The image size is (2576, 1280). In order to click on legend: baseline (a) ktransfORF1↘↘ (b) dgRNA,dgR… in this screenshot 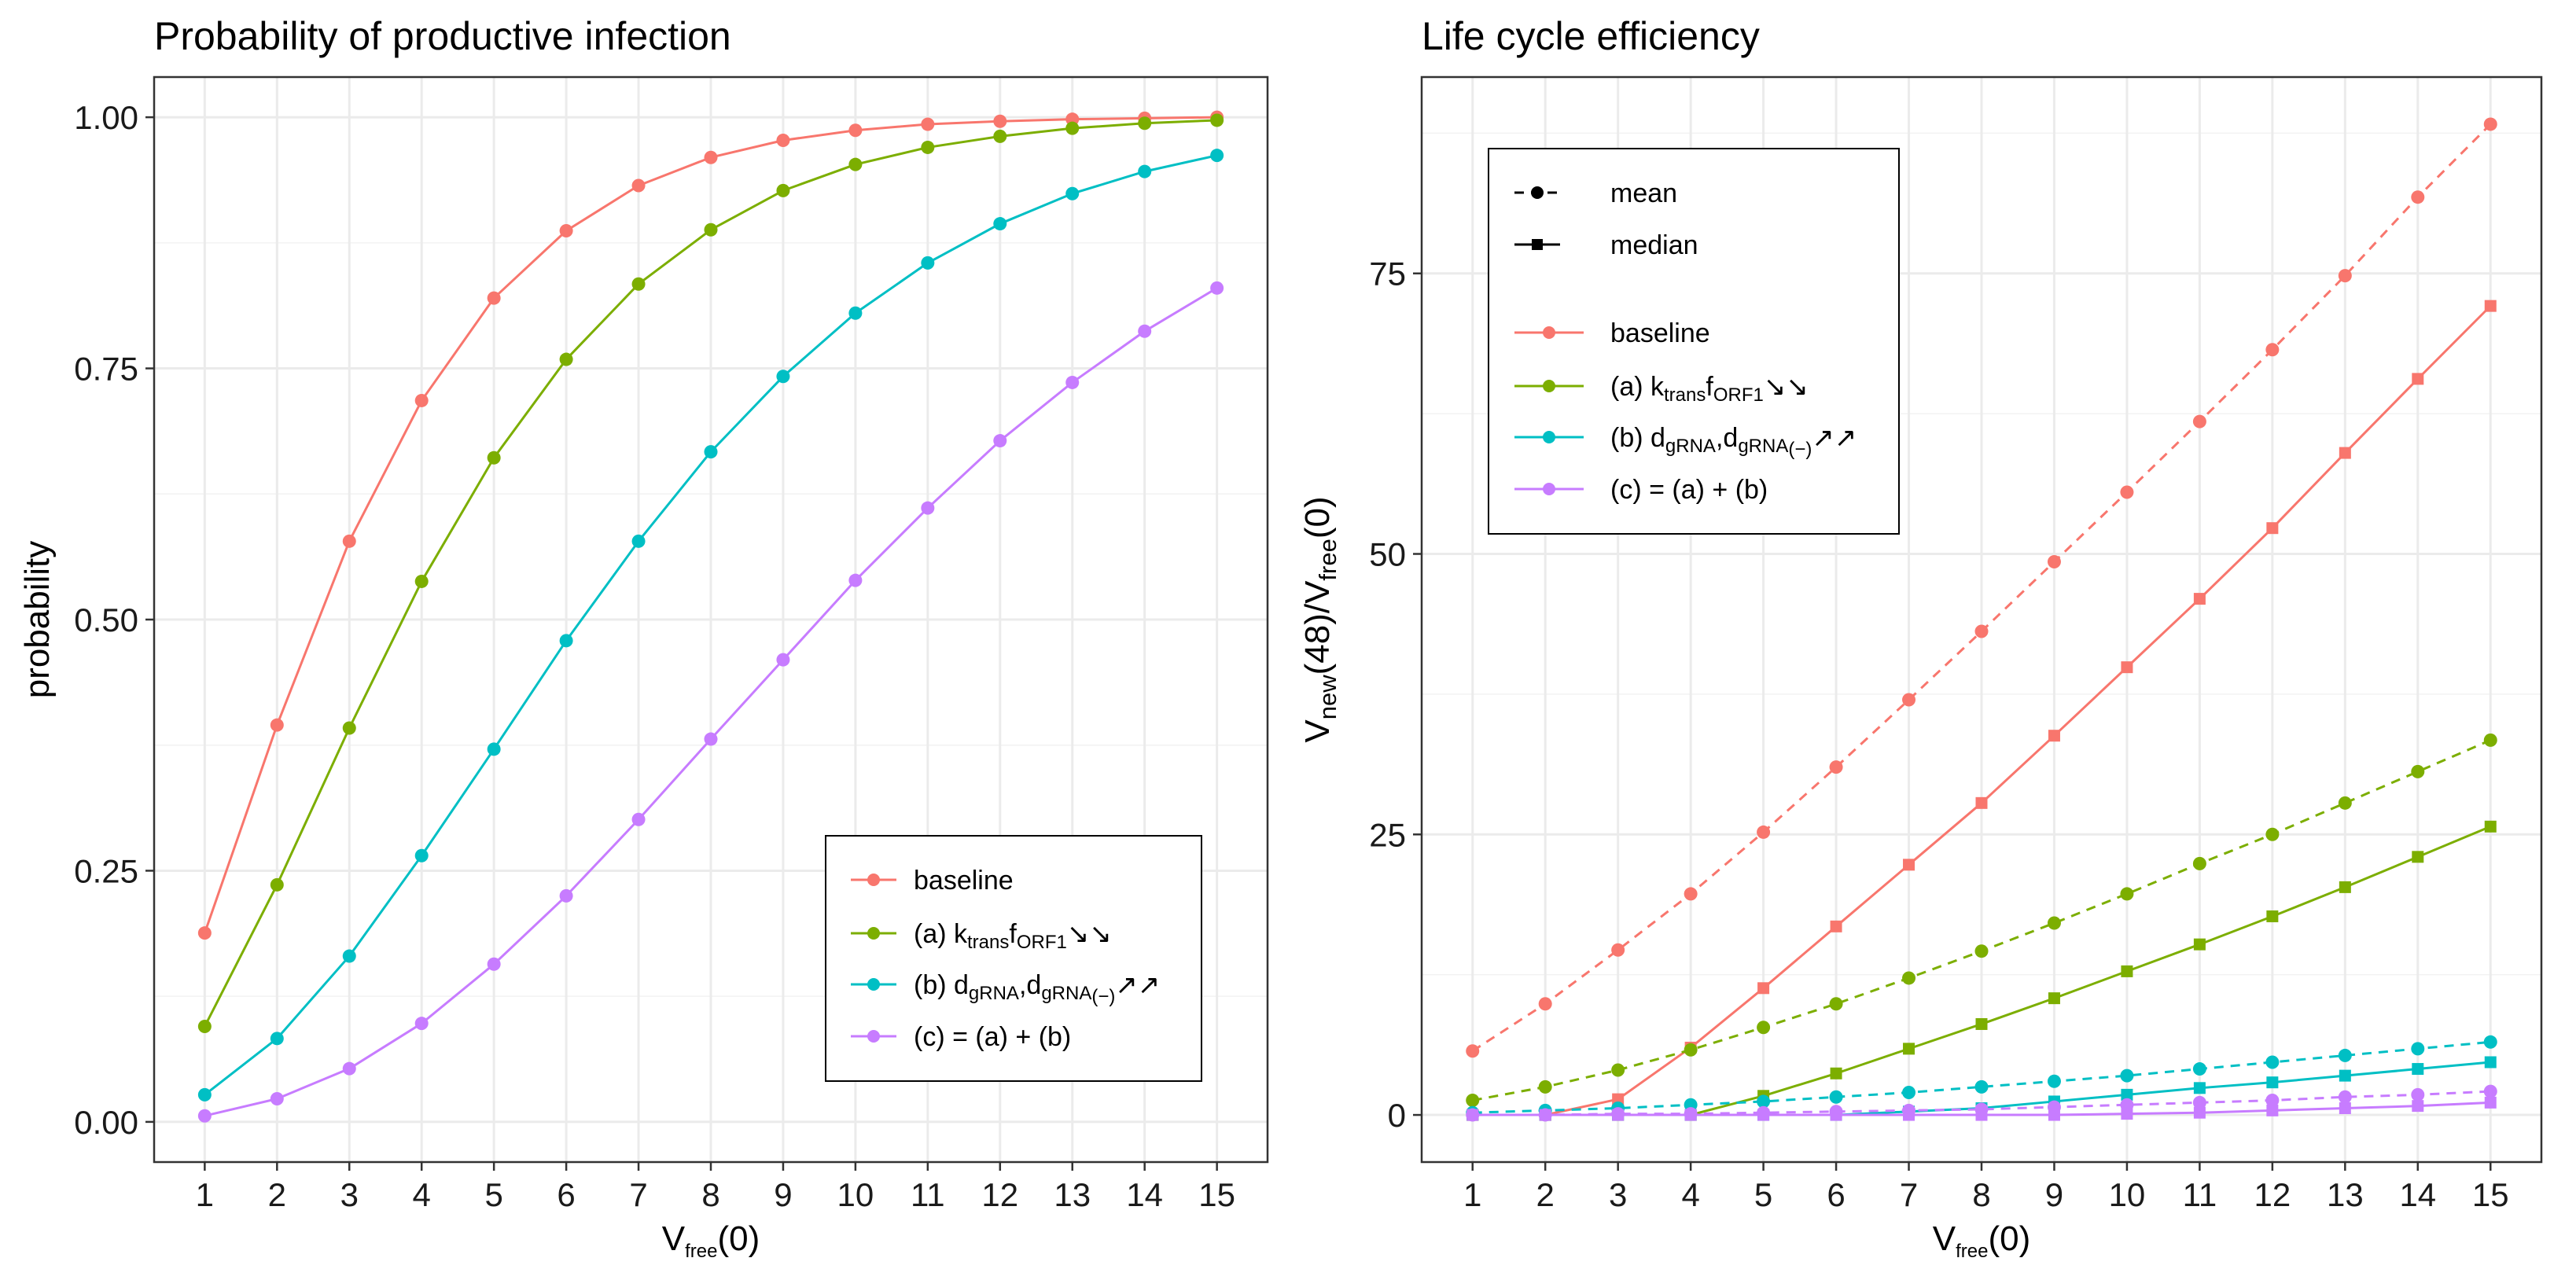, I will do `click(1013, 958)`.